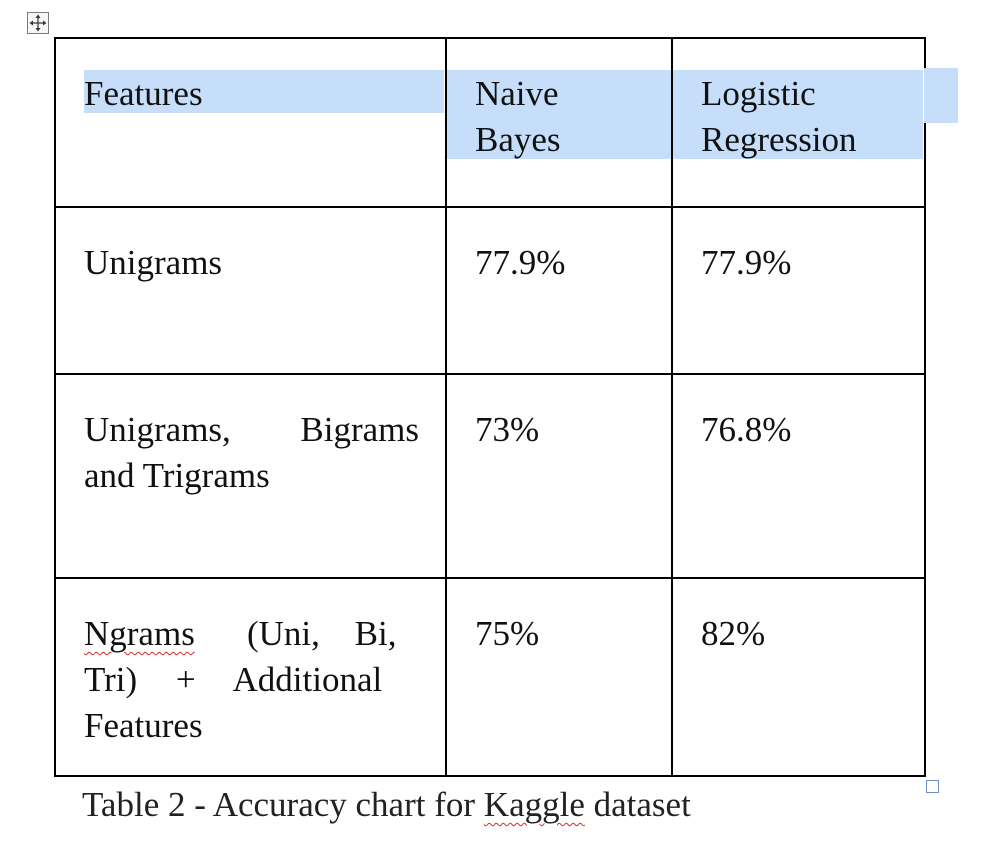 This screenshot has width=984, height=850. What do you see at coordinates (250, 122) in the screenshot?
I see `header-cell-features: Features` at bounding box center [250, 122].